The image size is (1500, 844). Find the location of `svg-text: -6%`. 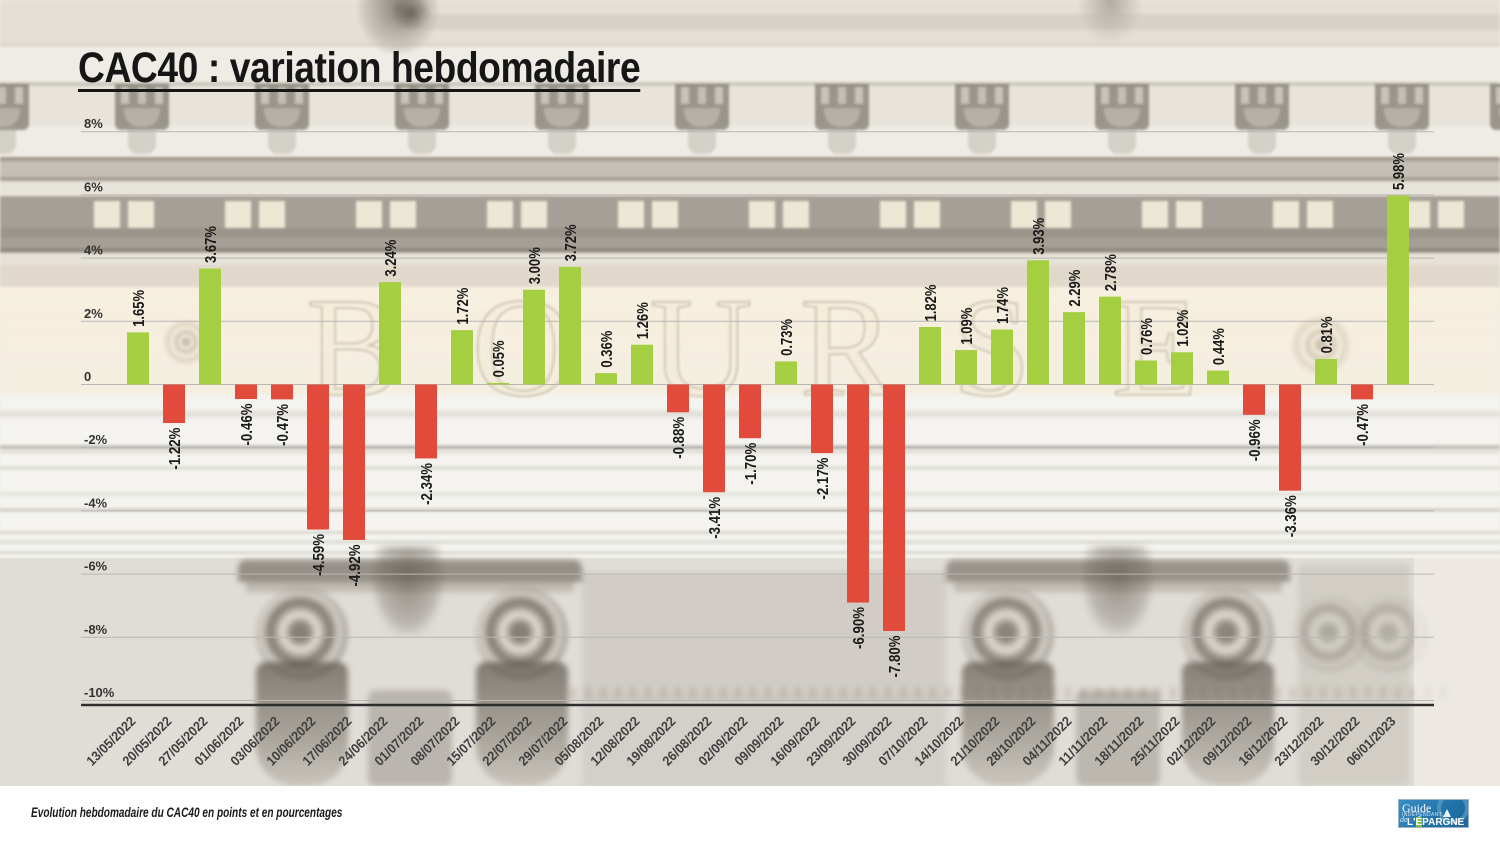

svg-text: -6% is located at coordinates (96, 566).